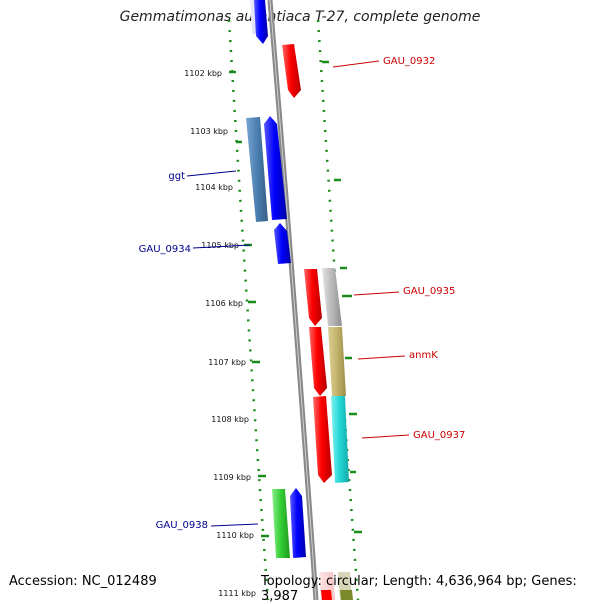  Describe the element at coordinates (340, 439) in the screenshot. I see `gene-arrow-gau0937-cyan` at that location.